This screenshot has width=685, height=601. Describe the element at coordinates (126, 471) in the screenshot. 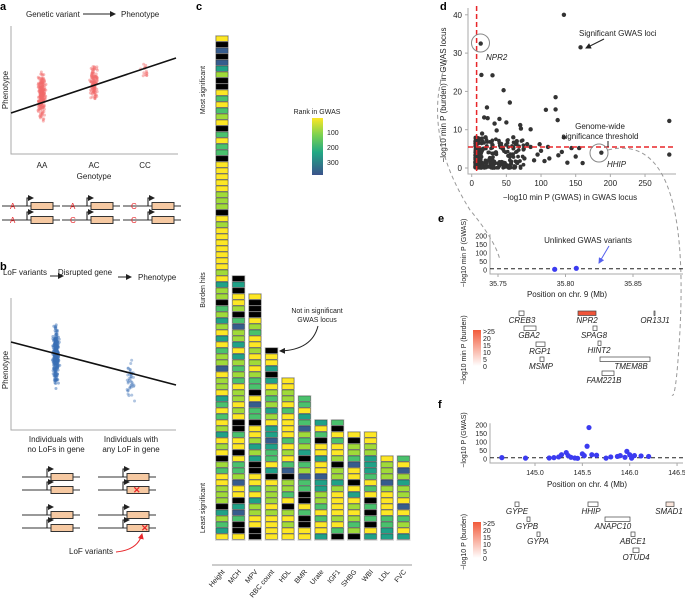

I see `promoter-arrow-icon` at that location.